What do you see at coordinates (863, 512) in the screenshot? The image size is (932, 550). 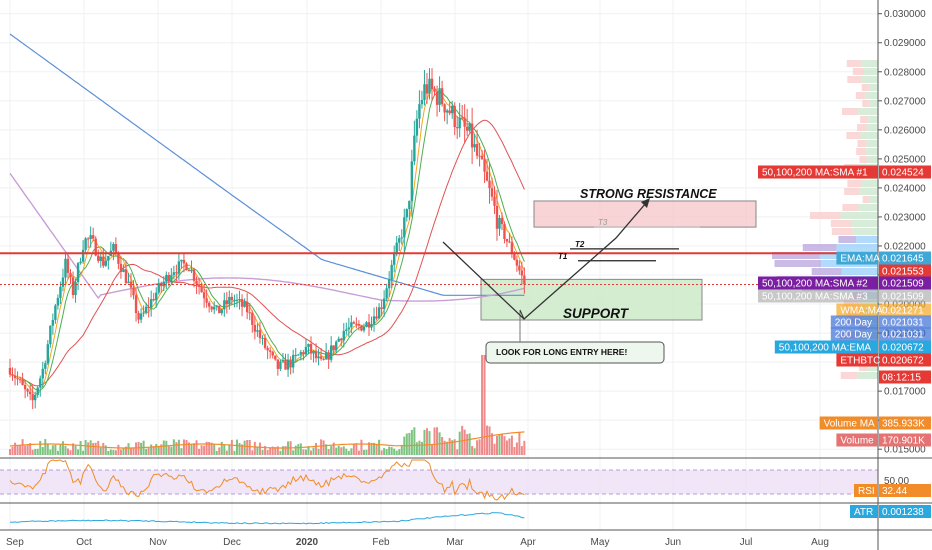 I see `atr-name: ATR` at bounding box center [863, 512].